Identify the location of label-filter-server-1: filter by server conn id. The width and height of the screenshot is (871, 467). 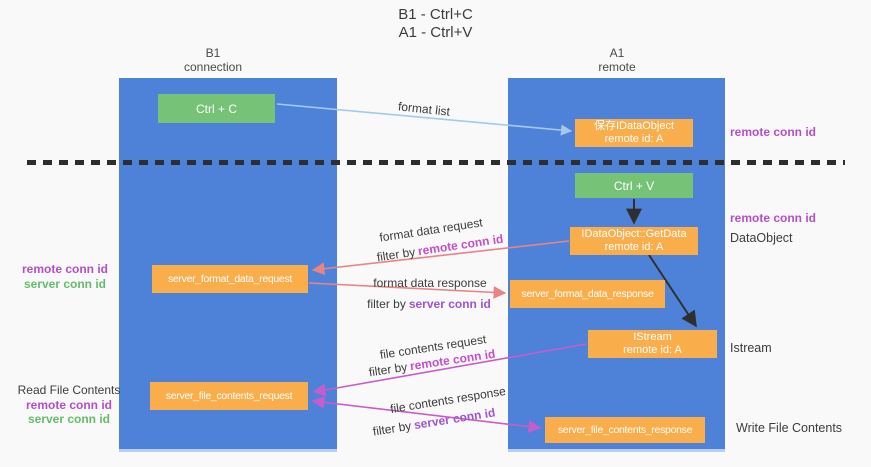
(429, 304).